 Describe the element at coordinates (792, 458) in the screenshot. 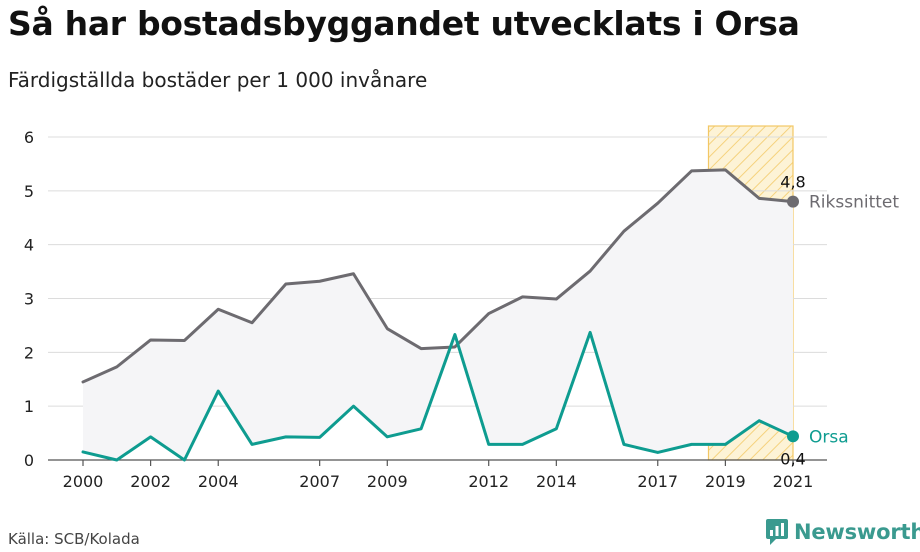

I see `series-value-label: 0,4` at that location.